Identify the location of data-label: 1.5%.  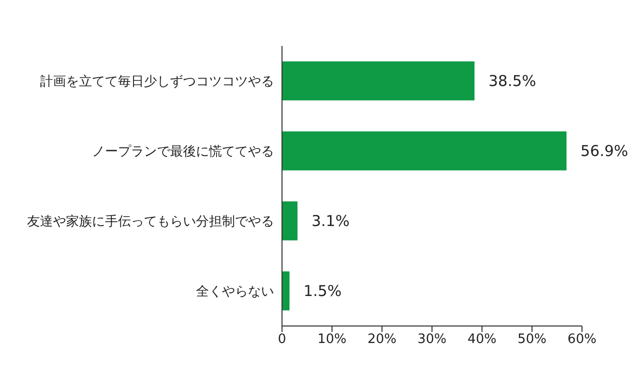
(323, 291).